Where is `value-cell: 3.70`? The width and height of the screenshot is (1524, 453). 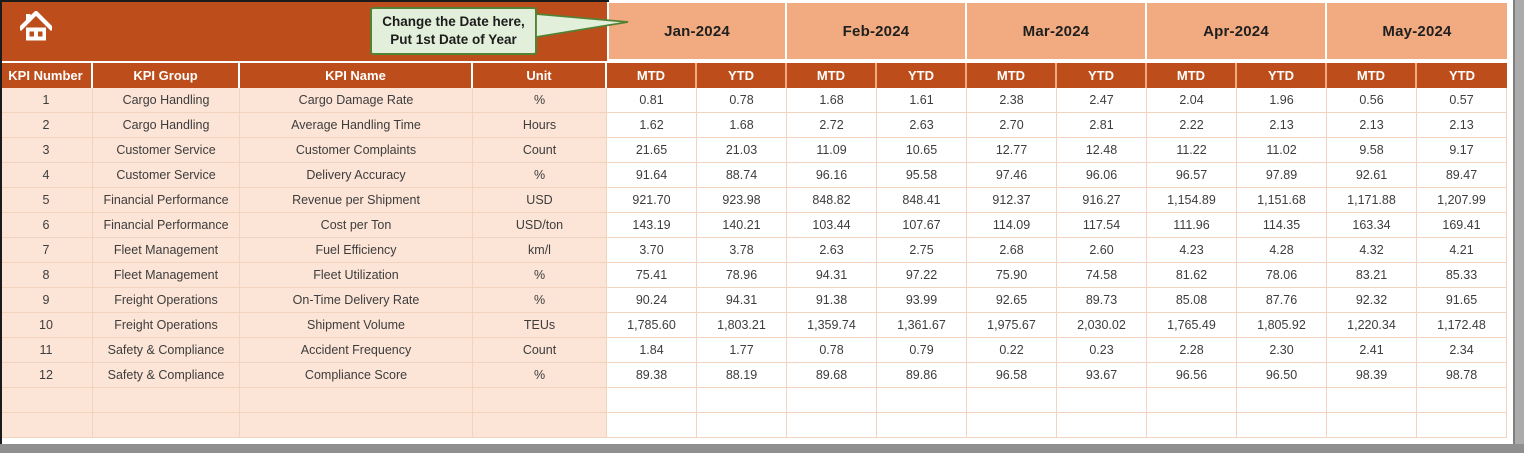 value-cell: 3.70 is located at coordinates (652, 250).